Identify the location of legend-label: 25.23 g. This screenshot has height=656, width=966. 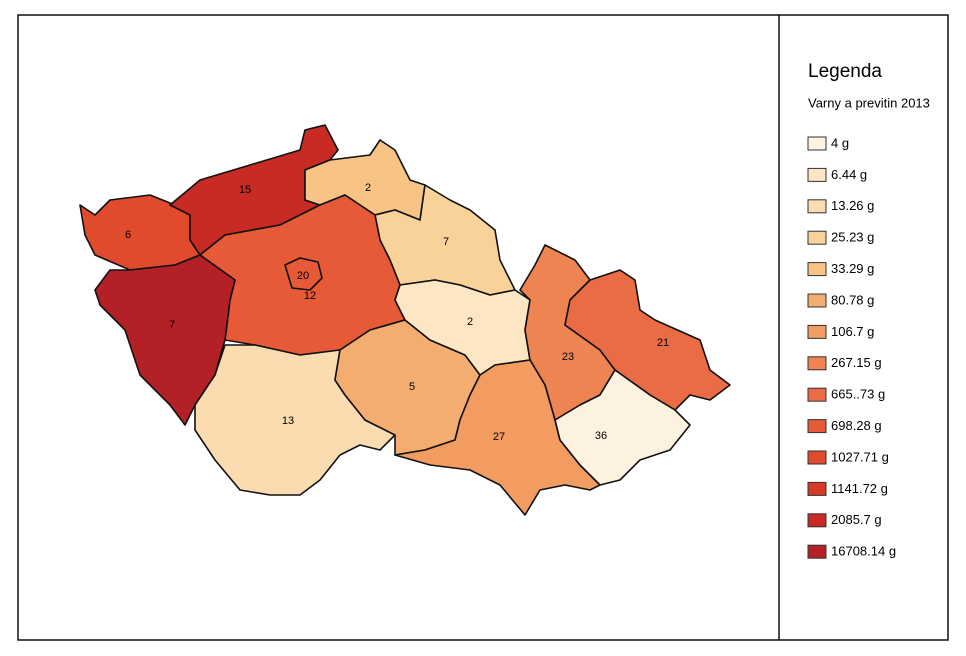
(852, 237).